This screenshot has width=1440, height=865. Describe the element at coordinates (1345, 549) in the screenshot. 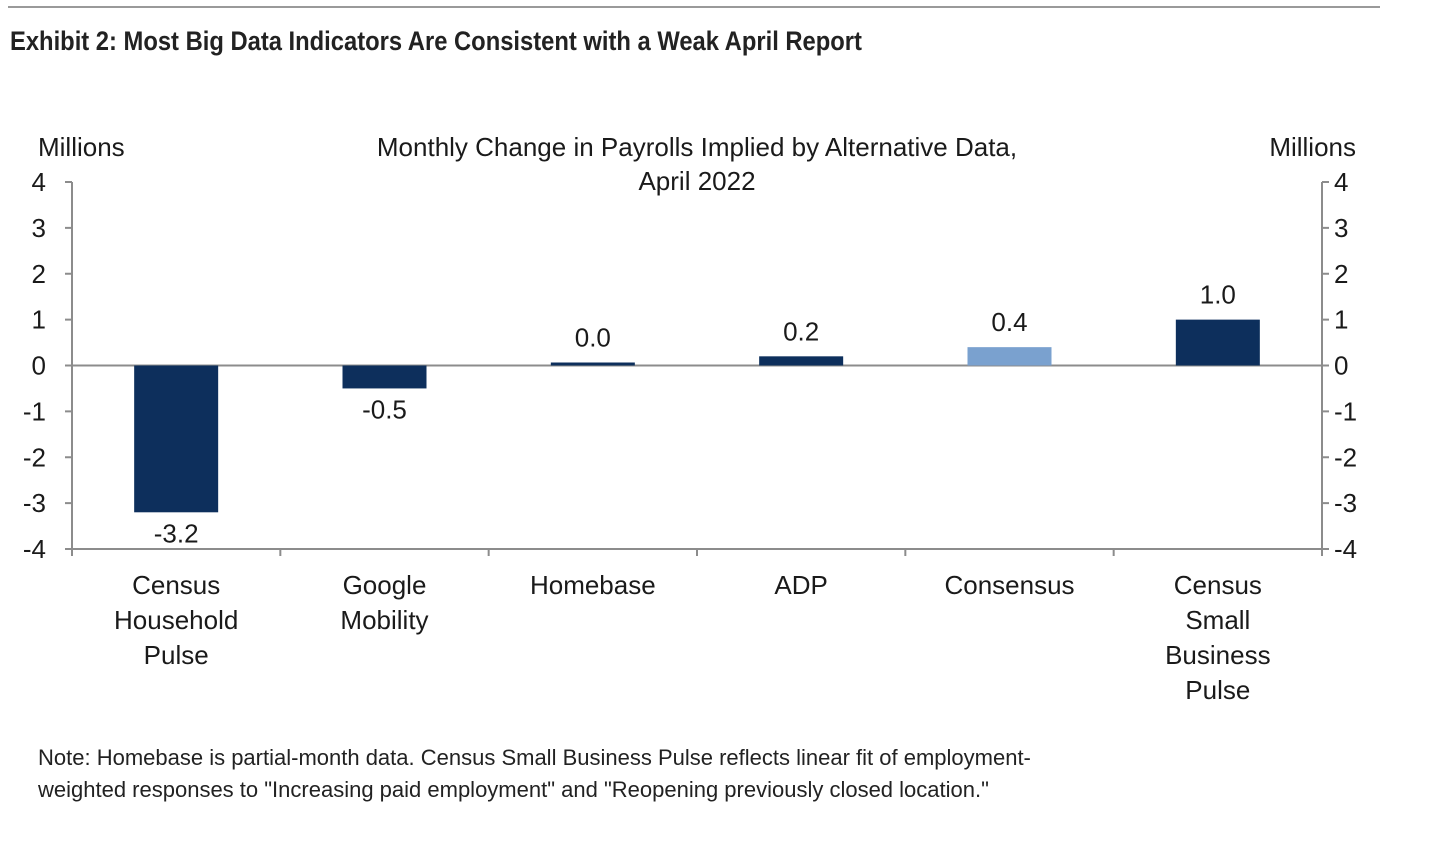

I see `y-tick-label-right: -4` at that location.